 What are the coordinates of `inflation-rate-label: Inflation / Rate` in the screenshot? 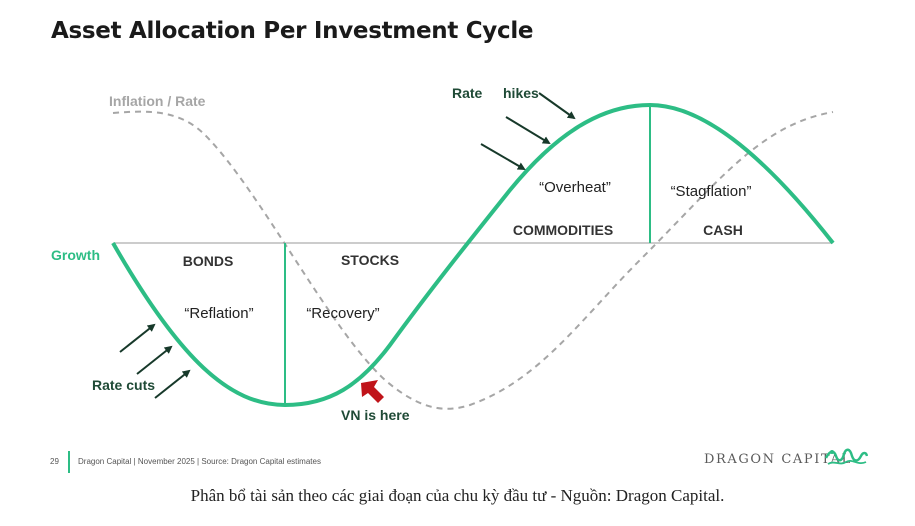 It's located at (157, 101).